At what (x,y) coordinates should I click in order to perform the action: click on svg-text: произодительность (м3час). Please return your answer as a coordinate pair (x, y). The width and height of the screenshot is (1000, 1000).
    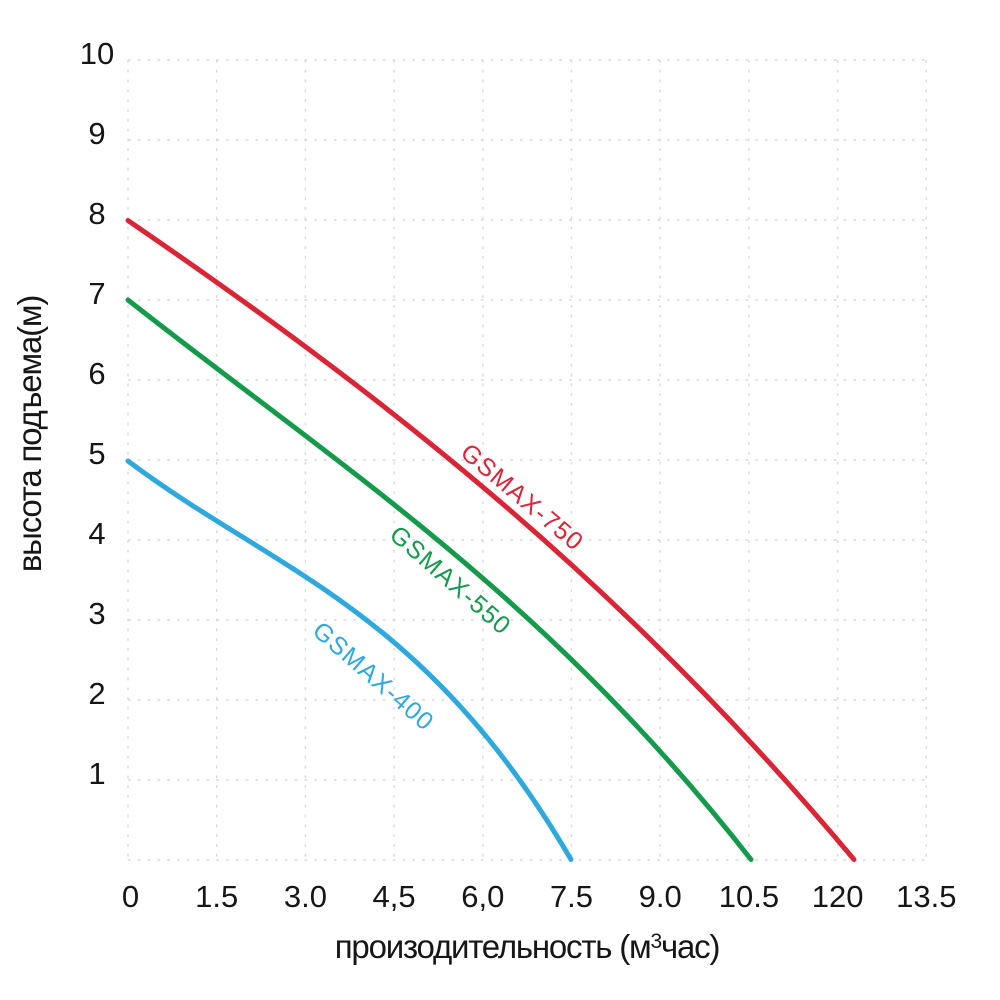
    Looking at the image, I should click on (527, 946).